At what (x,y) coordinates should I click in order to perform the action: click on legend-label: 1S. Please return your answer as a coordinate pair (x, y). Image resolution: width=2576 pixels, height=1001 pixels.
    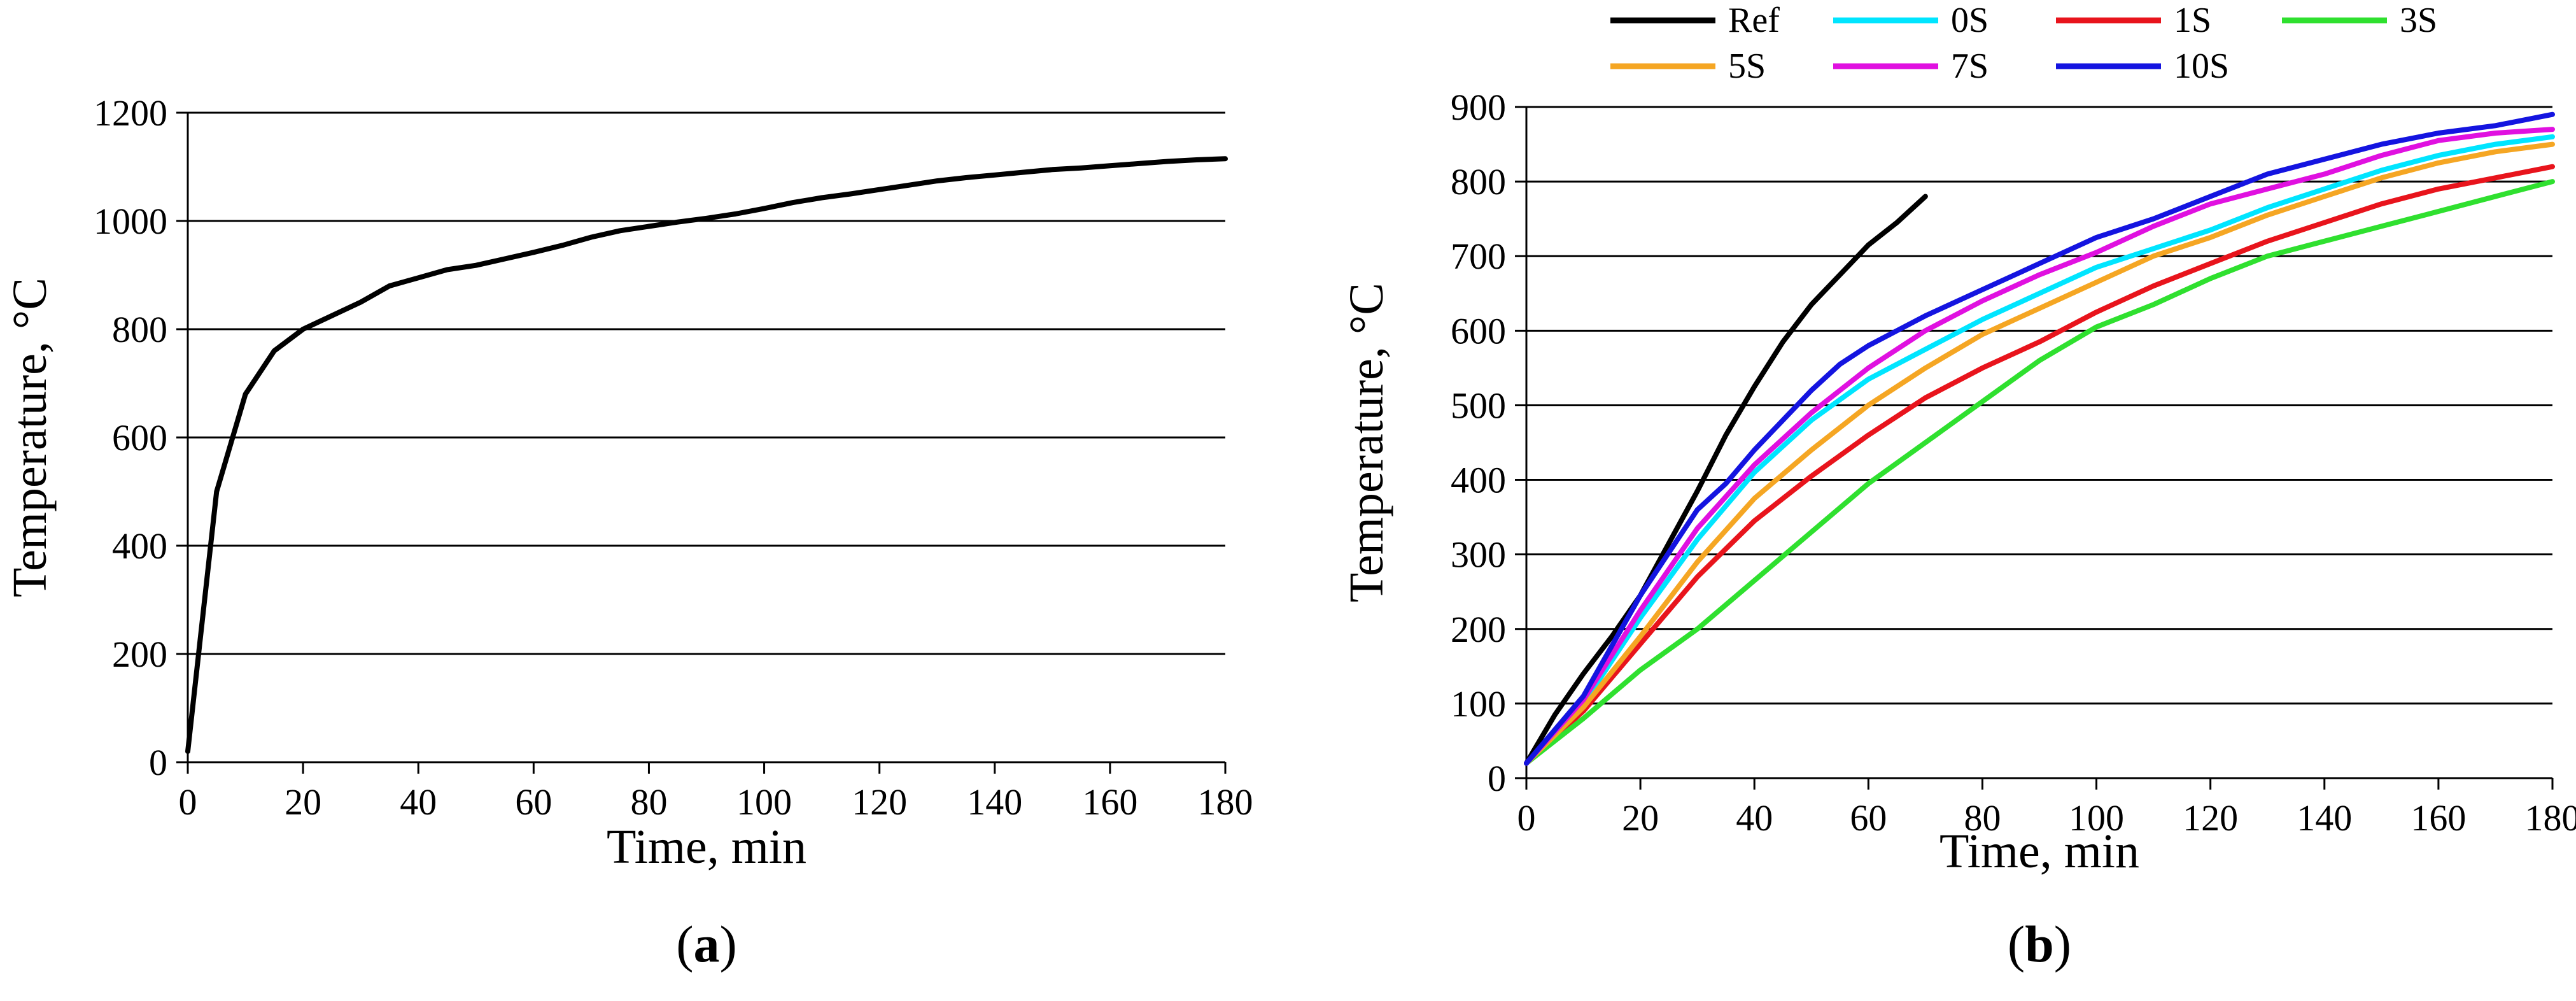
    Looking at the image, I should click on (2193, 20).